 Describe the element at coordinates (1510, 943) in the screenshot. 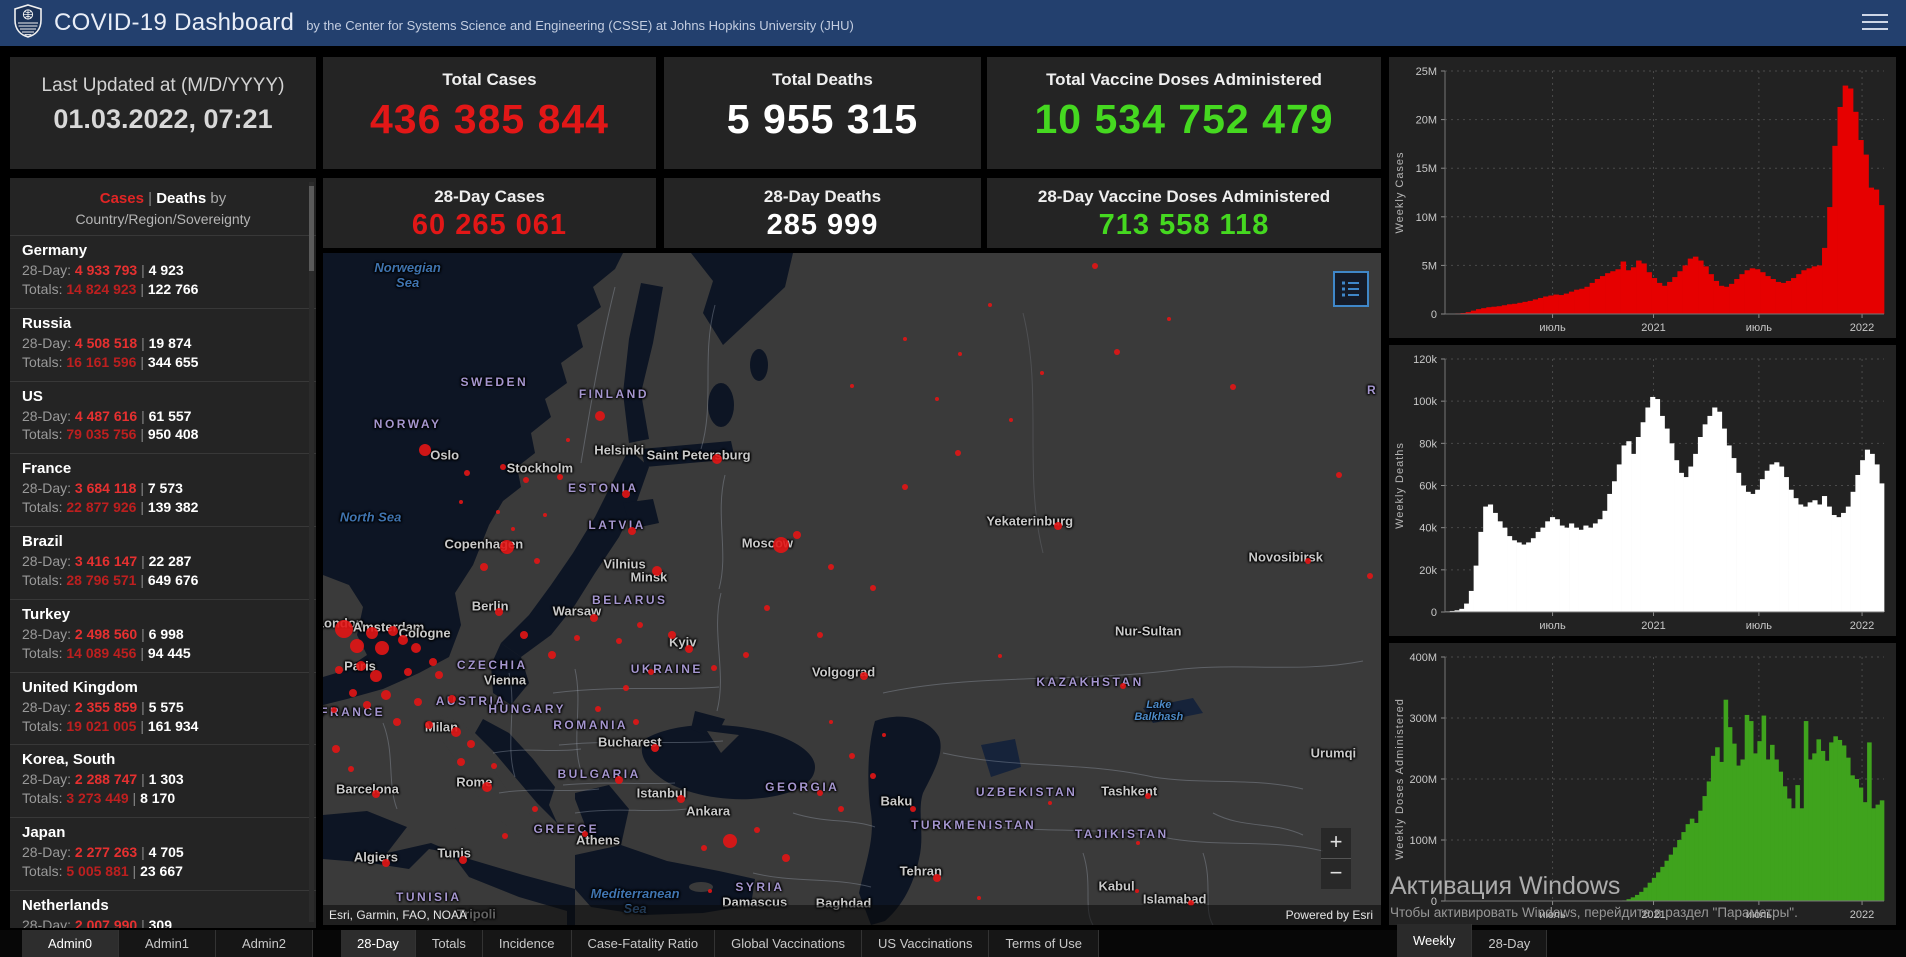

I see `chart-tab-28-day: 28-Day` at that location.